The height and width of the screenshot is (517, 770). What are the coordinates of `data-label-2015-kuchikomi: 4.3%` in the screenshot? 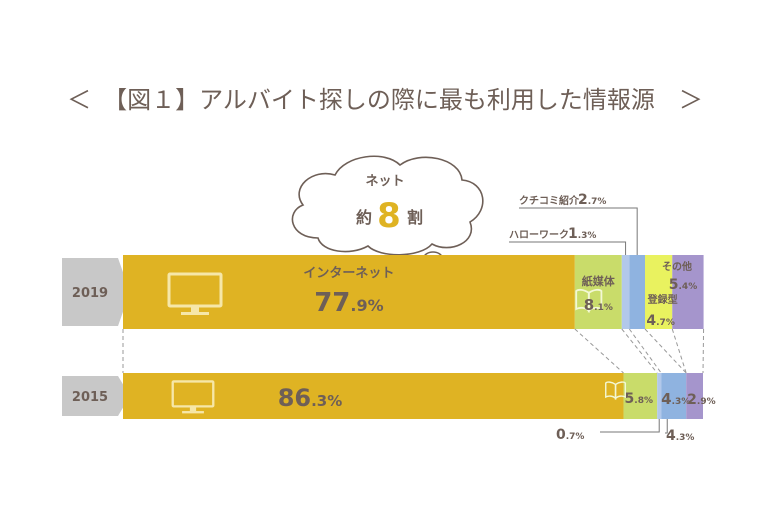 It's located at (675, 399).